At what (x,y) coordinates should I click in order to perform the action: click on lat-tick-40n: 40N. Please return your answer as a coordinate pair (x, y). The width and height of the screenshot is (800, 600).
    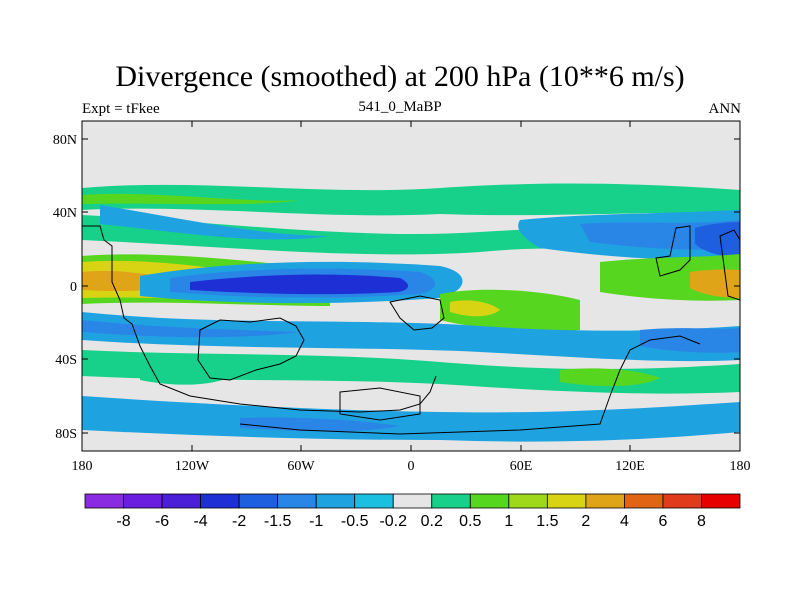
    Looking at the image, I should click on (65, 213).